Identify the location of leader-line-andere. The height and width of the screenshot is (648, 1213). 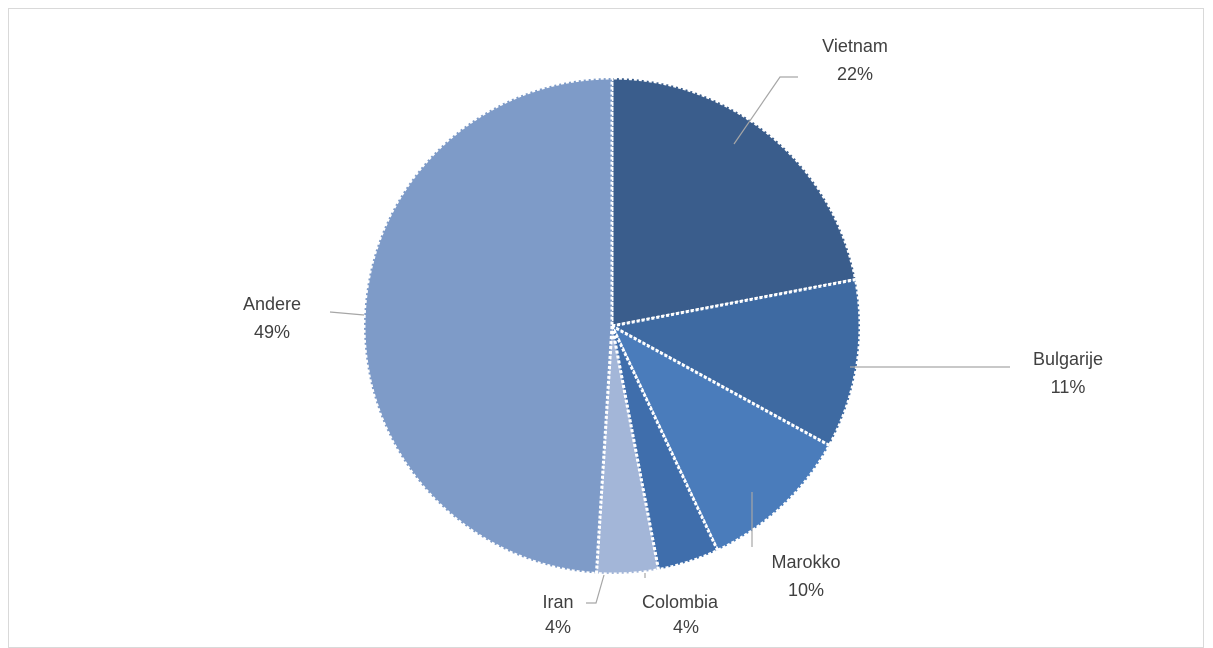
(347, 313).